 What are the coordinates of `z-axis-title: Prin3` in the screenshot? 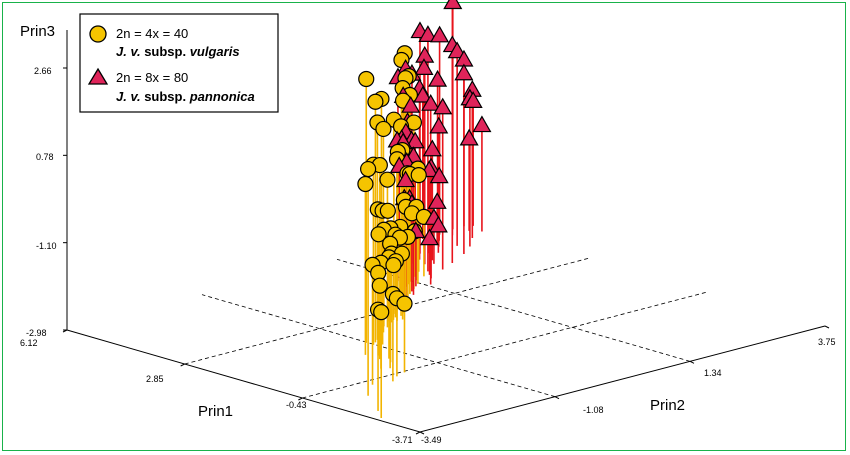 It's located at (37, 31).